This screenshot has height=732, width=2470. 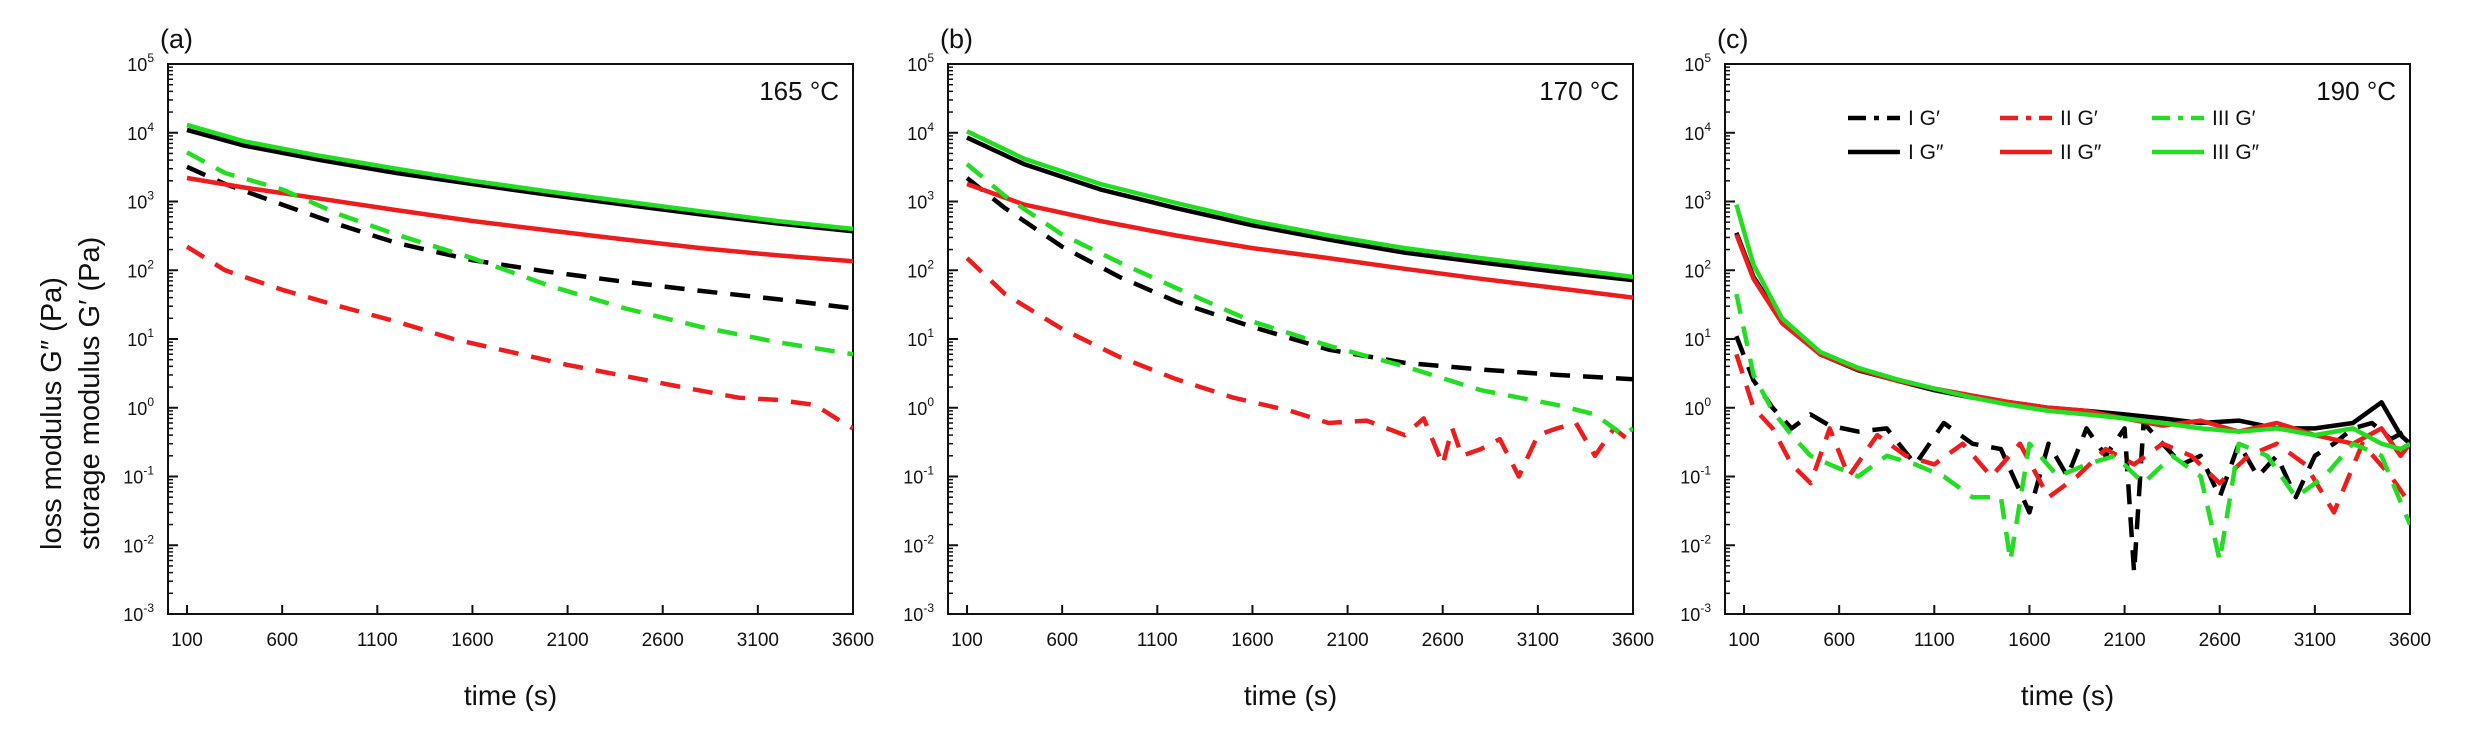 What do you see at coordinates (2356, 91) in the screenshot?
I see `temperature-label: 190 °C` at bounding box center [2356, 91].